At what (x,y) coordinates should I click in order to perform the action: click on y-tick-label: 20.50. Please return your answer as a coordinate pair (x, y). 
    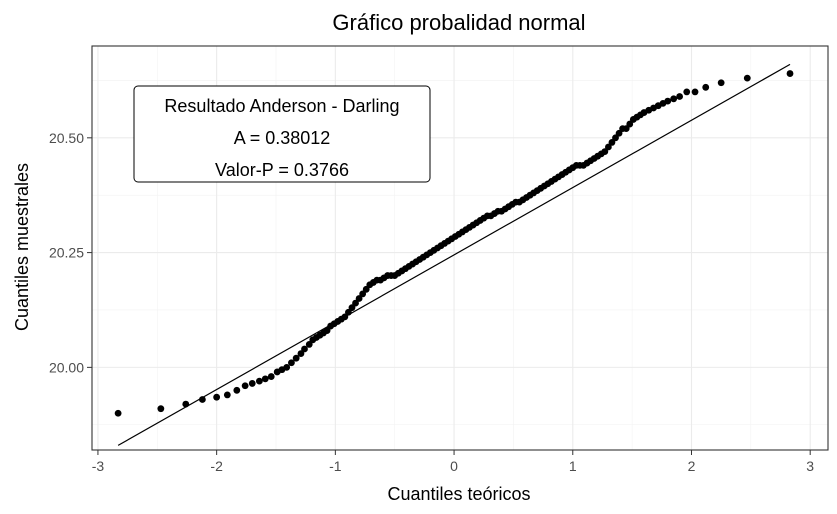
    Looking at the image, I should click on (66, 138).